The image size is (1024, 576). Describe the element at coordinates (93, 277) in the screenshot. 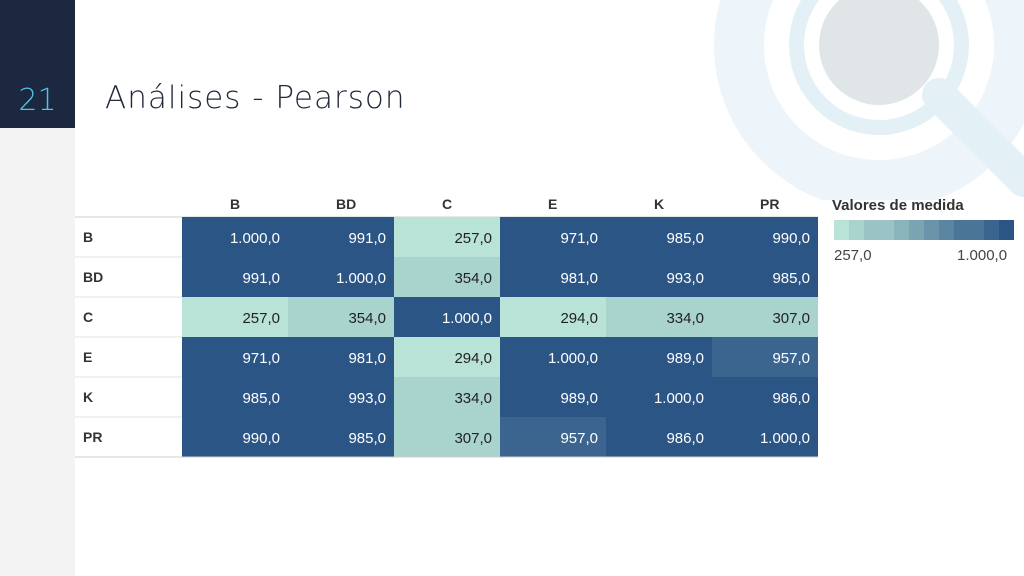

I see `row-header: BD` at that location.